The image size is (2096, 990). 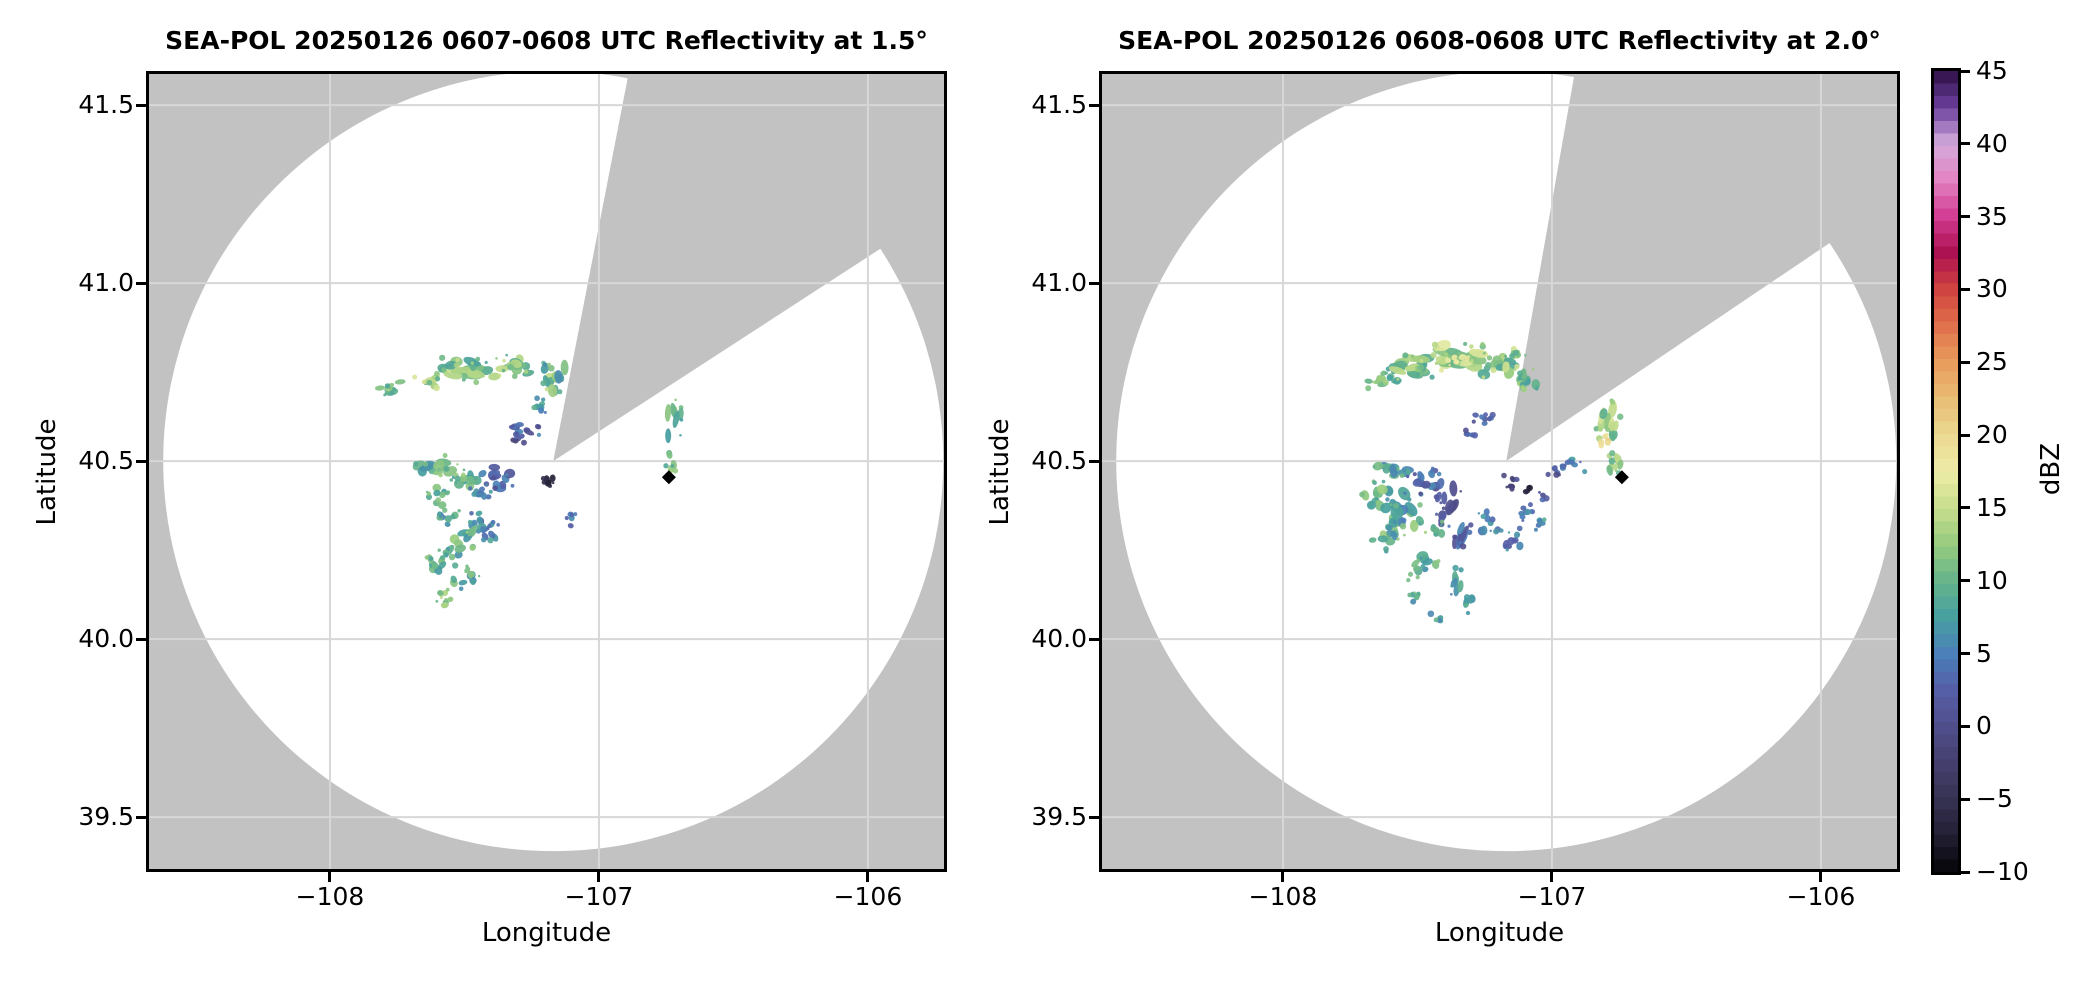 What do you see at coordinates (1059, 461) in the screenshot?
I see `tick-label: 40.5` at bounding box center [1059, 461].